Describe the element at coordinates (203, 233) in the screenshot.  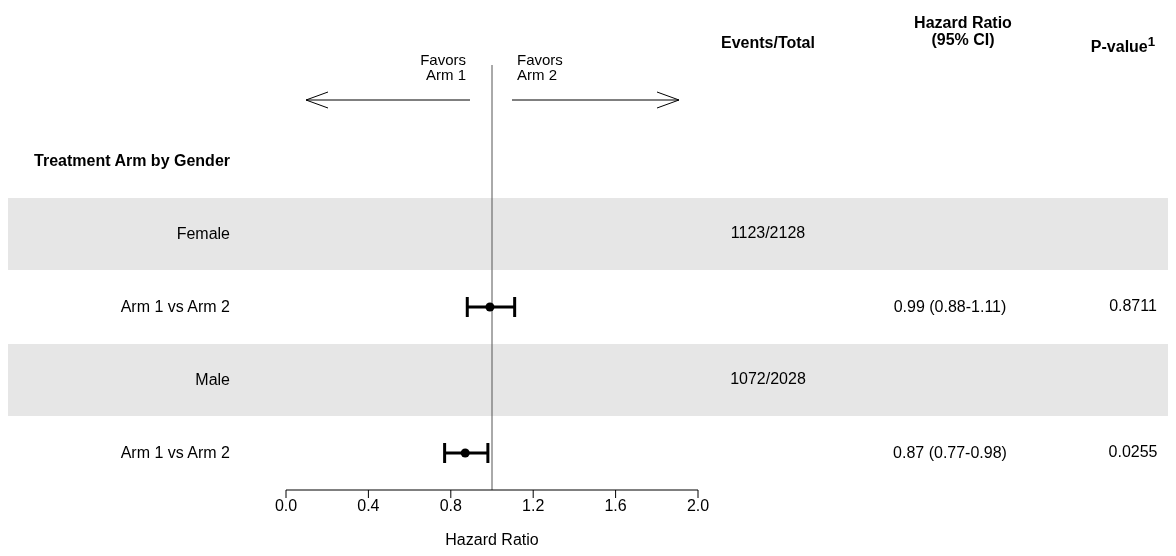
I see `y-tick-label: Female` at that location.